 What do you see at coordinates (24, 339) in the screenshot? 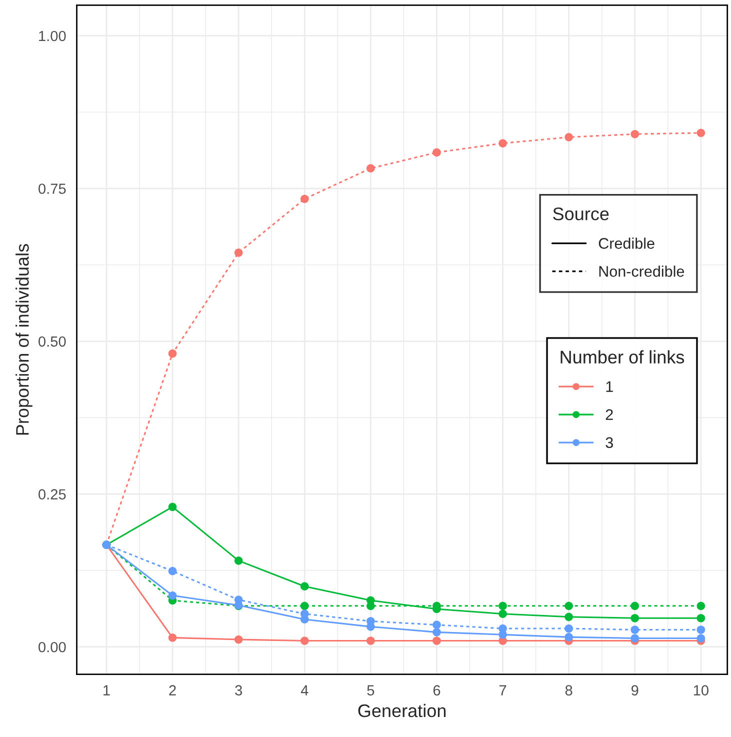
I see `y-axis-title: Proportion of individuals` at bounding box center [24, 339].